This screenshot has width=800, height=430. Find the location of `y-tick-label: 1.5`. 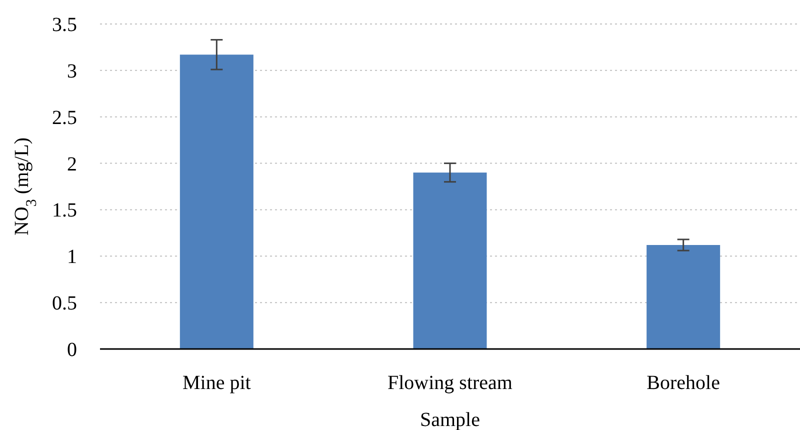

y-tick-label: 1.5 is located at coordinates (64, 211).